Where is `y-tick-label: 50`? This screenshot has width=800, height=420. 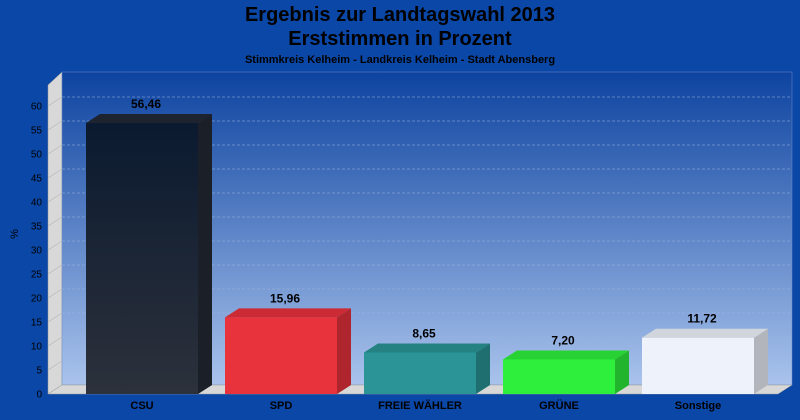 y-tick-label: 50 is located at coordinates (37, 155).